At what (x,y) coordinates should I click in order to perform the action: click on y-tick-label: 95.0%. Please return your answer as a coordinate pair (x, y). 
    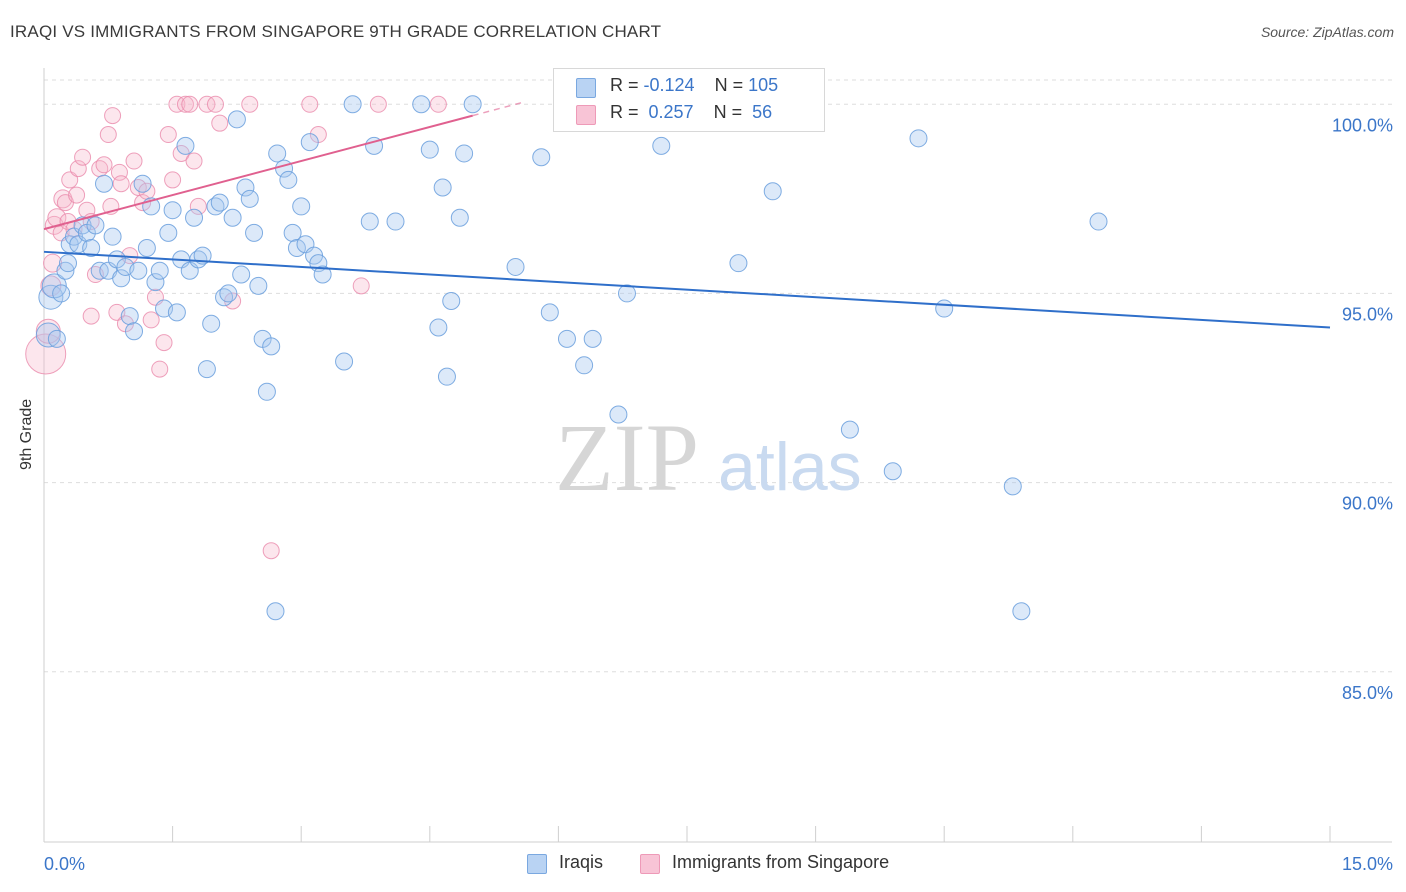
    Looking at the image, I should click on (1367, 314).